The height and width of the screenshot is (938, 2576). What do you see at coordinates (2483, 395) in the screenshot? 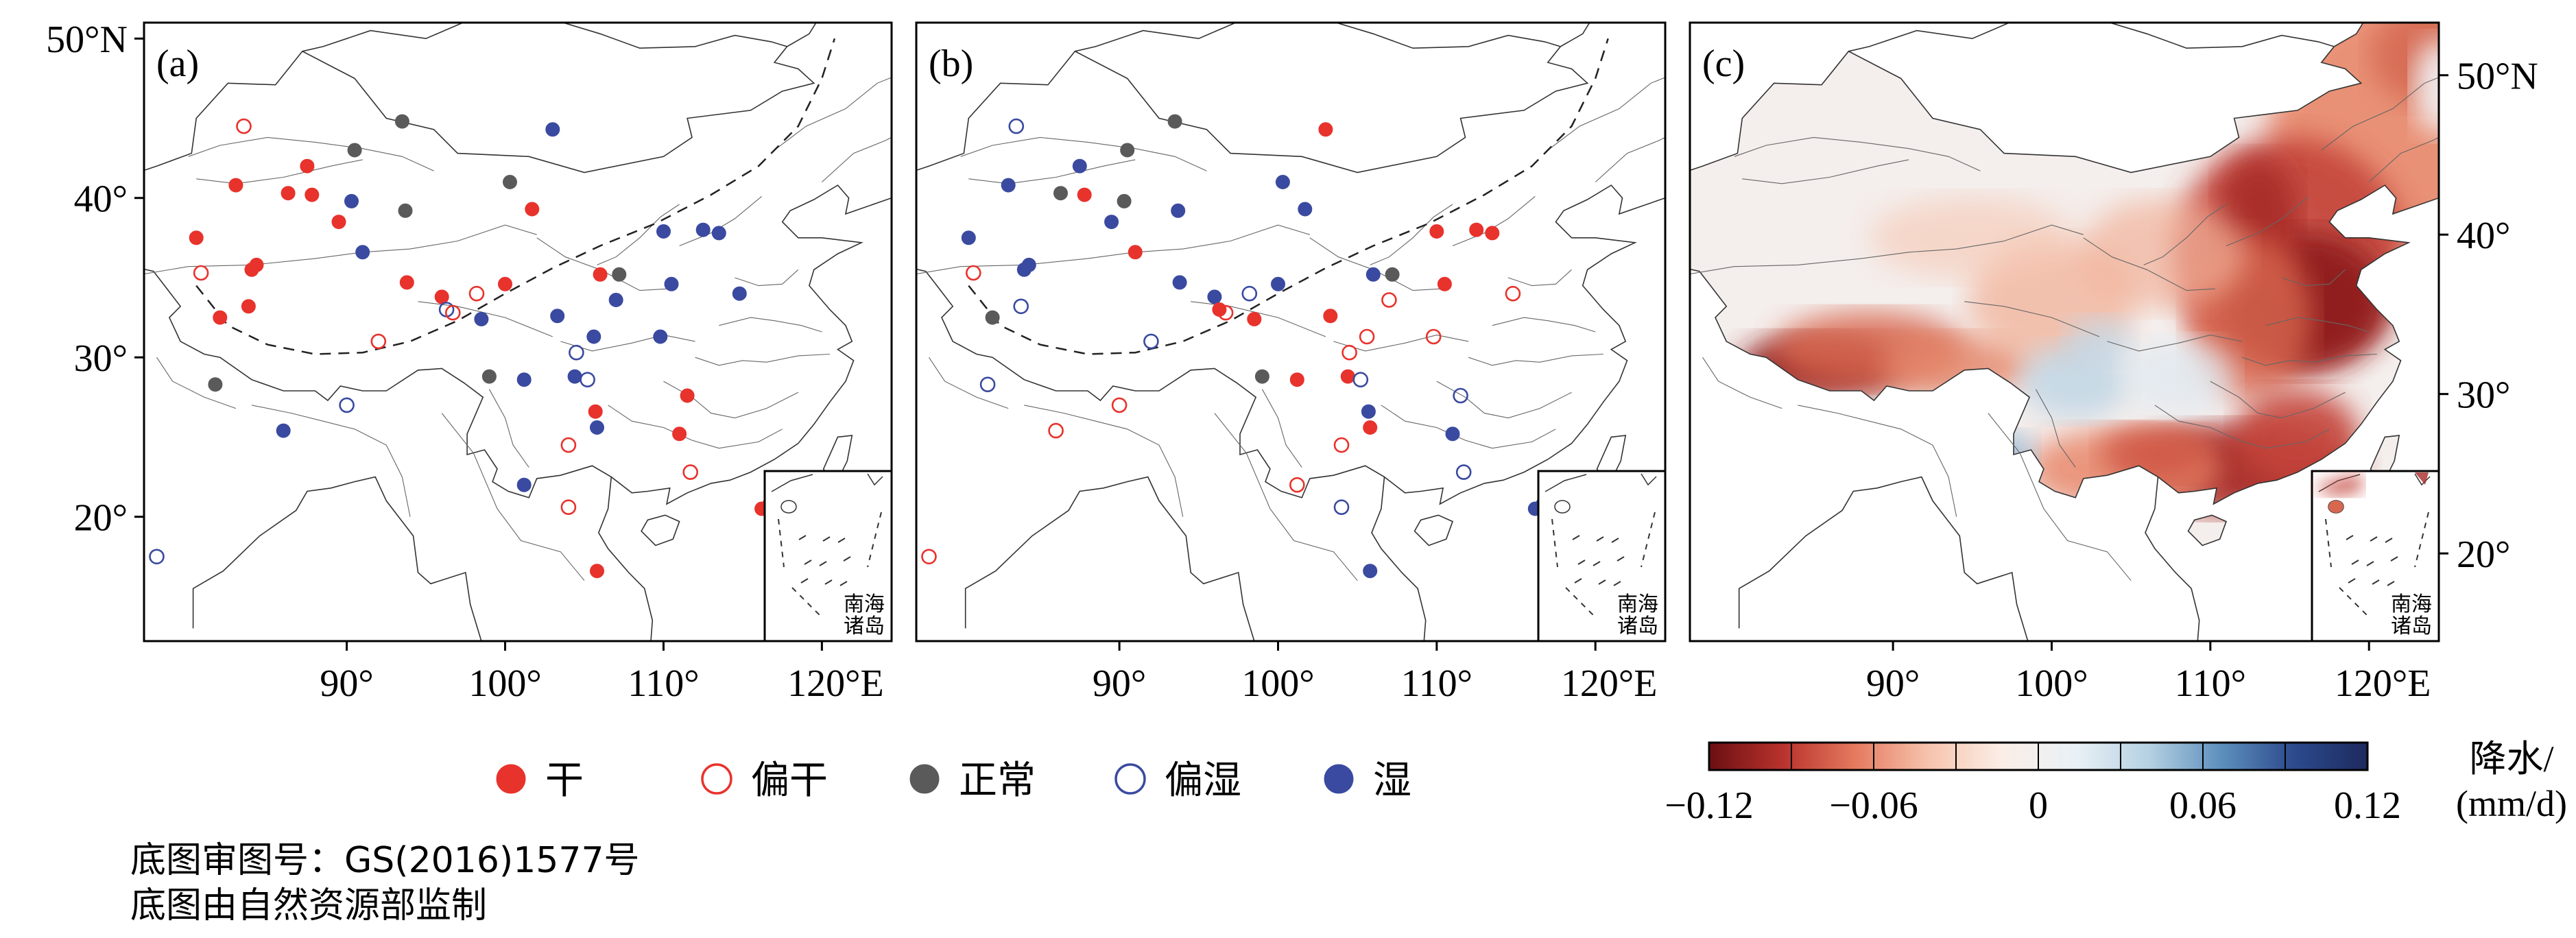
I see `lat-tick-label-right: 30°` at bounding box center [2483, 395].